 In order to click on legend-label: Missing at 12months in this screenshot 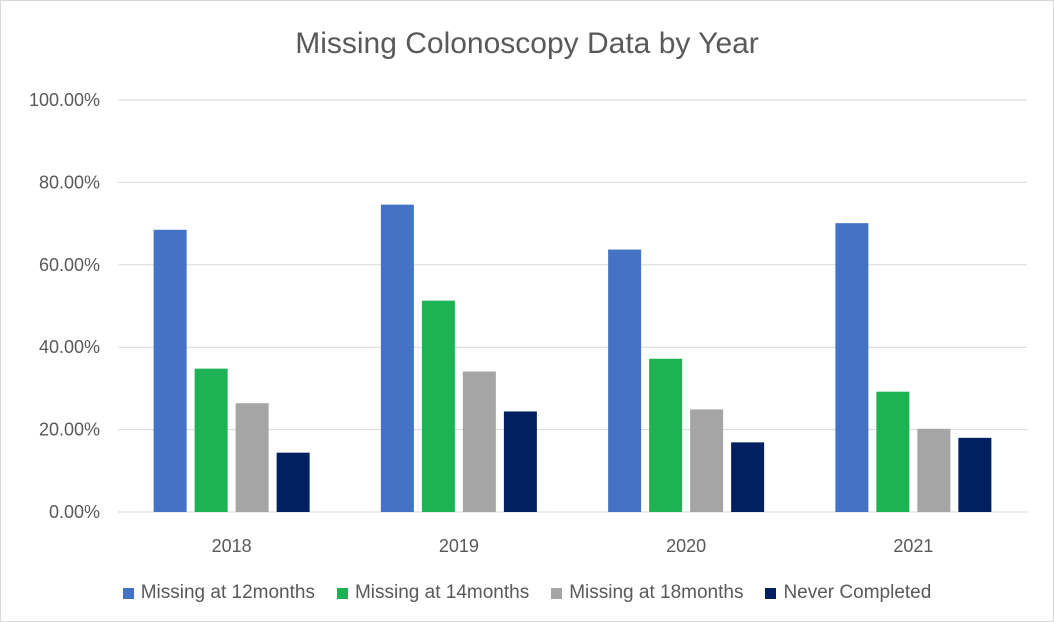, I will do `click(227, 592)`.